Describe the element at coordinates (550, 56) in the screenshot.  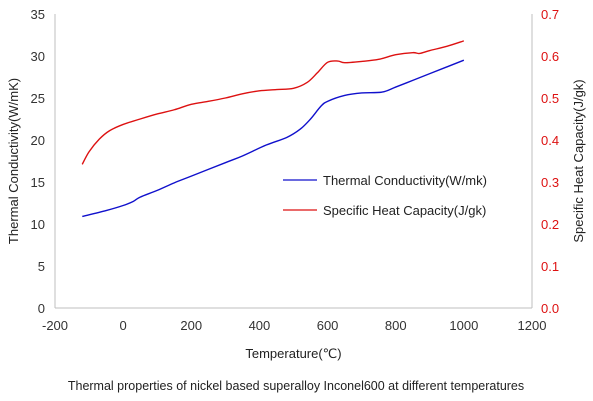
I see `y-right-tick-label: 0.6` at that location.